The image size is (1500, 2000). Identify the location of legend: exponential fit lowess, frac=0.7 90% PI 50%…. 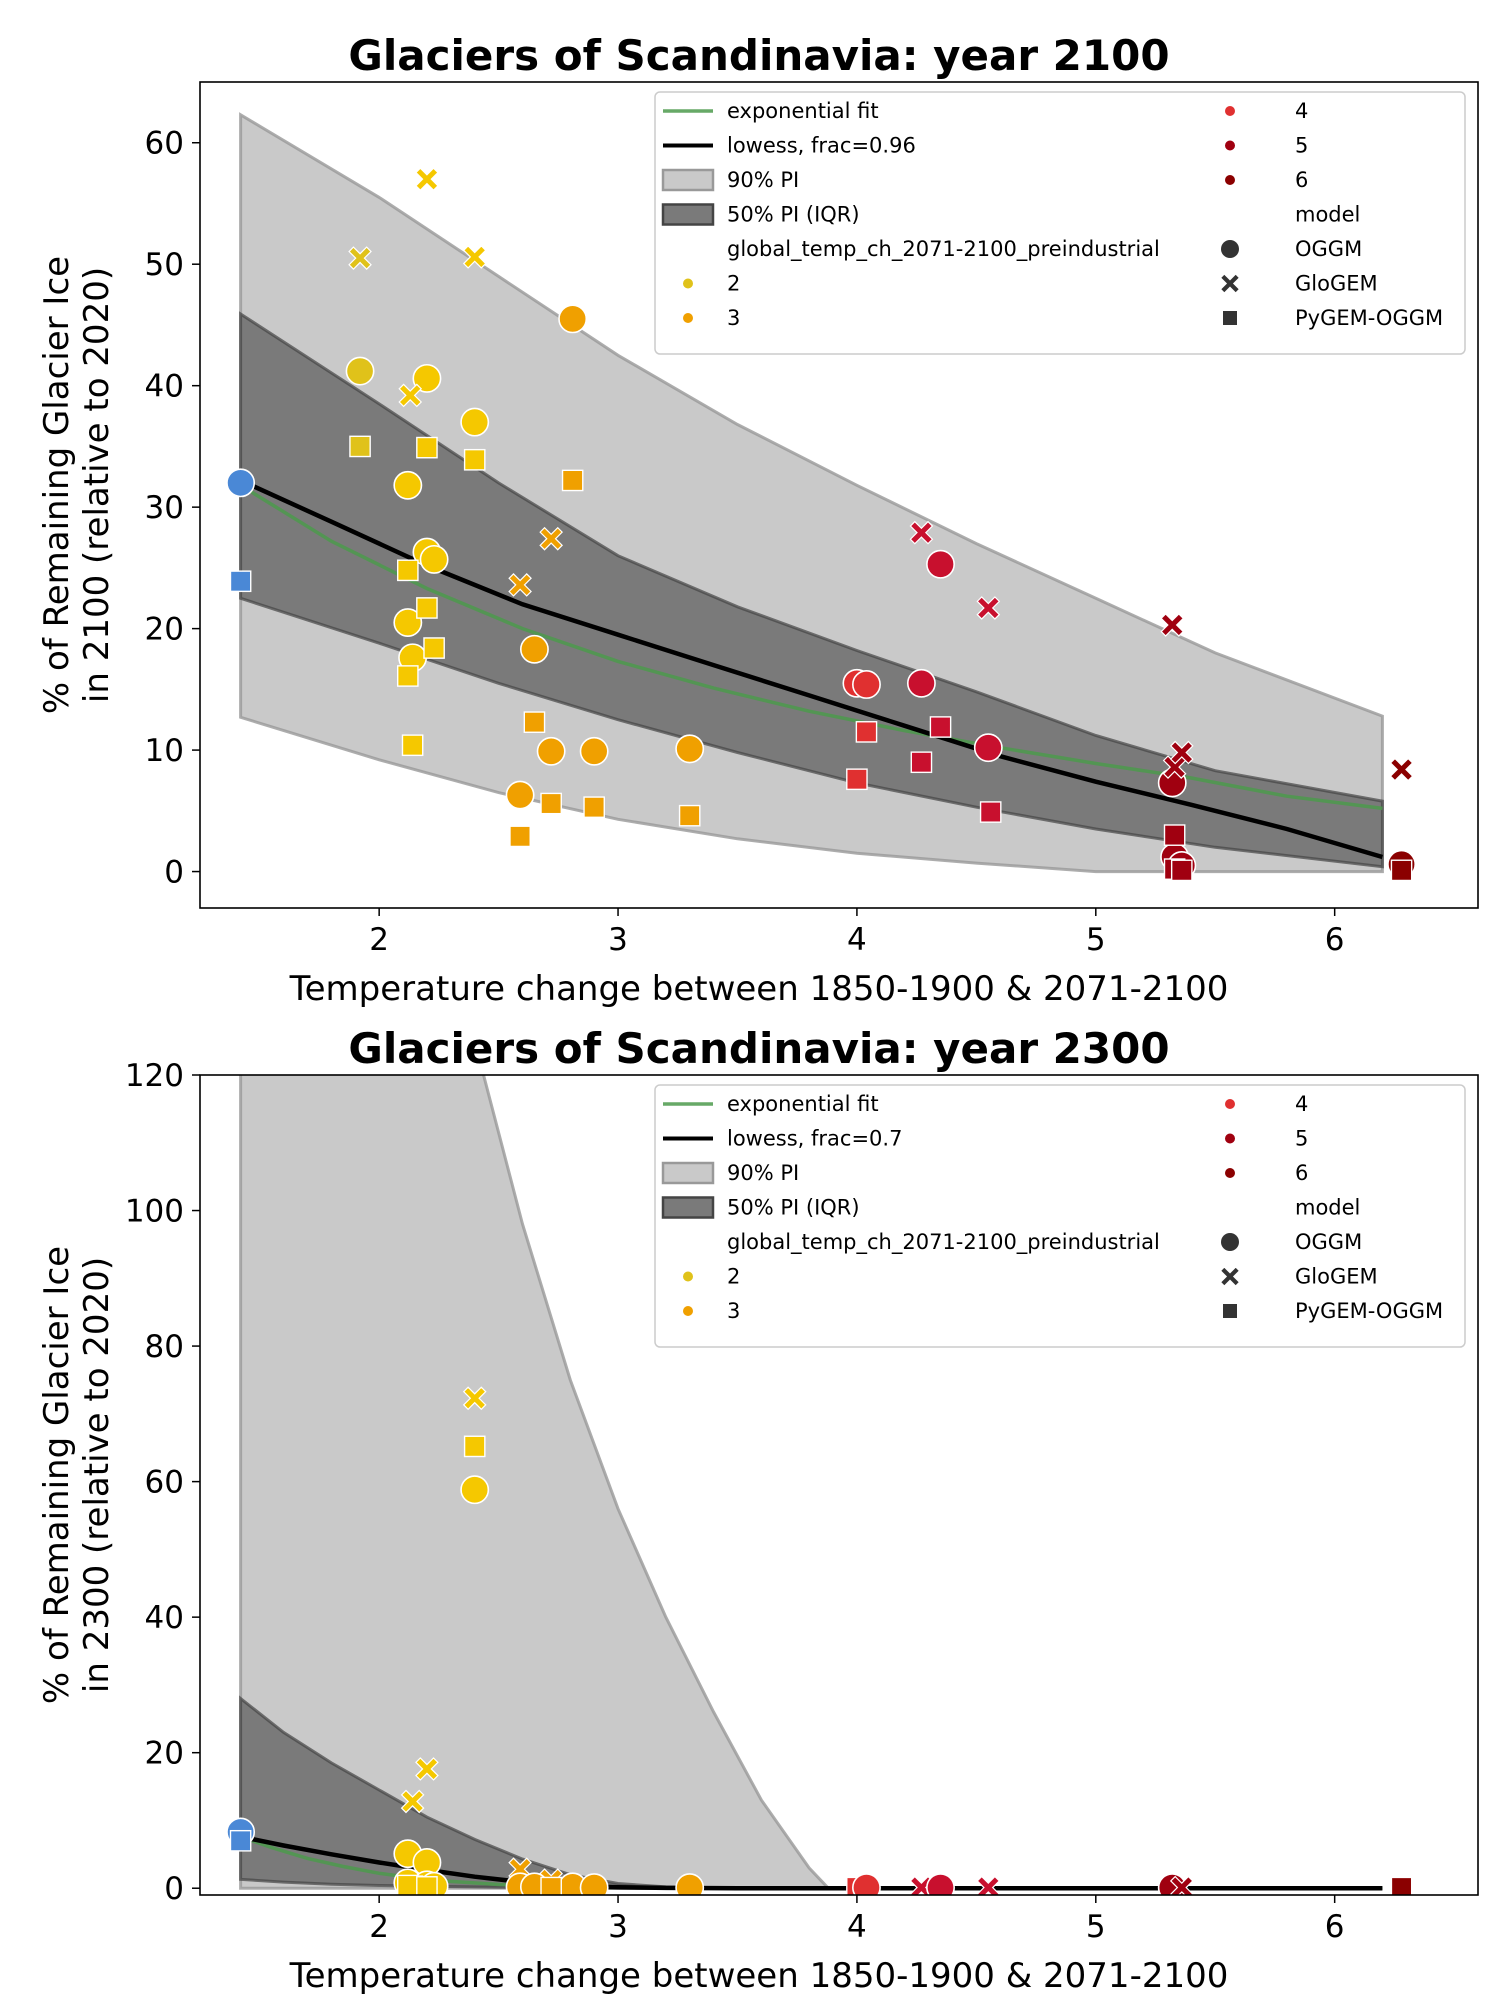
(1060, 1216).